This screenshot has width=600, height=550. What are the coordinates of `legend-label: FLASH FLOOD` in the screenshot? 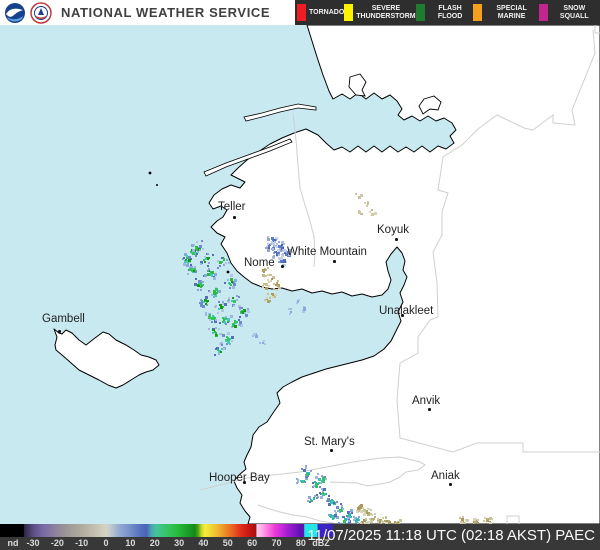 It's located at (450, 12).